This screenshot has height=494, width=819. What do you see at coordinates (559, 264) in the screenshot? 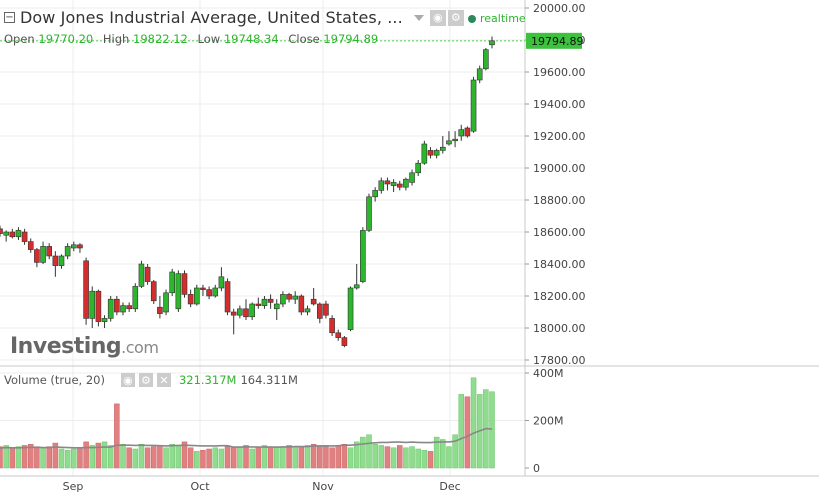
I see `price-tick-label: 18400.00` at bounding box center [559, 264].